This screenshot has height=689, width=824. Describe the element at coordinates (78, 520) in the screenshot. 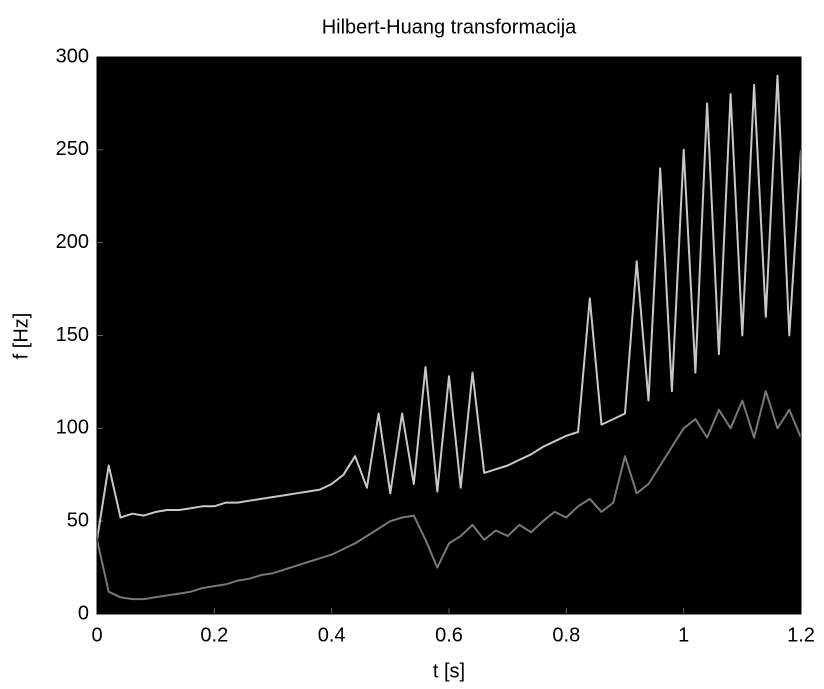

I see `y-tick-label: 50` at that location.